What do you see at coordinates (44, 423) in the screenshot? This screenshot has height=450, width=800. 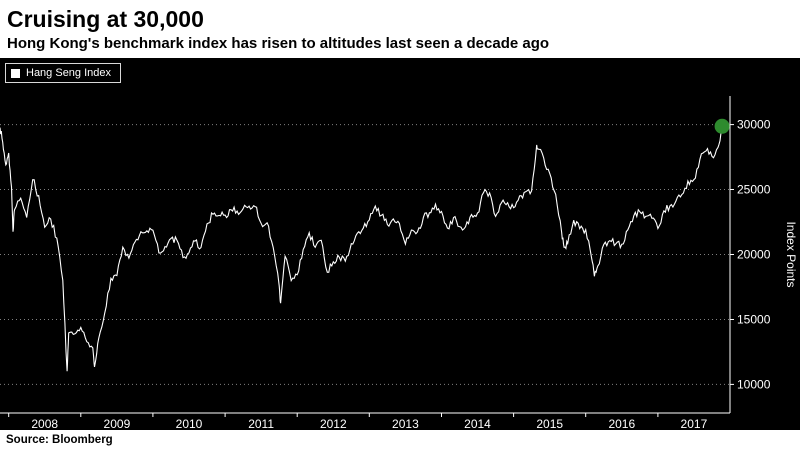 I see `x-tick-label: 2008` at bounding box center [44, 423].